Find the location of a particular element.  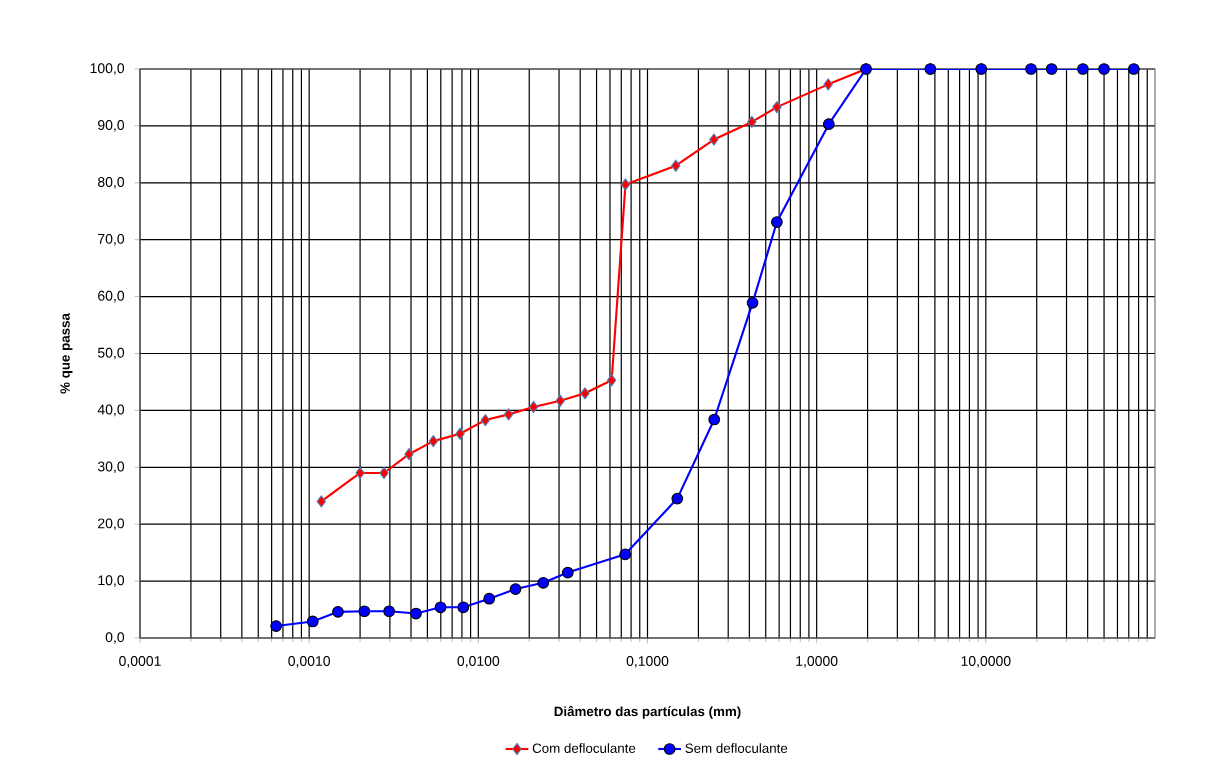

x-tick-label: 1,0000 is located at coordinates (817, 662).